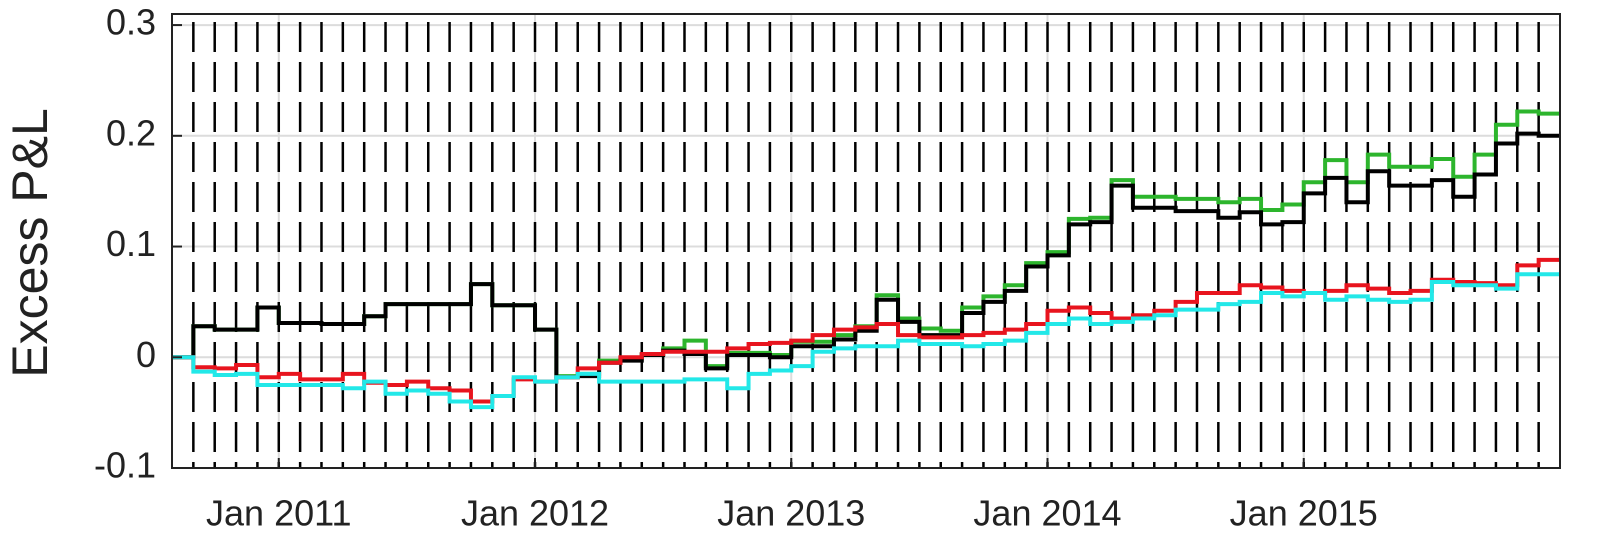 The height and width of the screenshot is (555, 1611). What do you see at coordinates (146, 354) in the screenshot?
I see `y-tick-label: 0` at bounding box center [146, 354].